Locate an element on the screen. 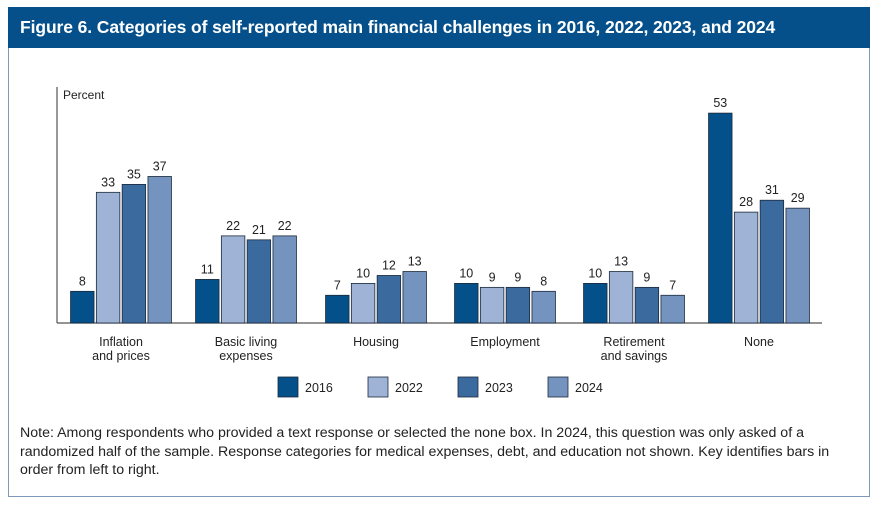 This screenshot has width=878, height=505. x-tick-label: Basic living is located at coordinates (246, 342).